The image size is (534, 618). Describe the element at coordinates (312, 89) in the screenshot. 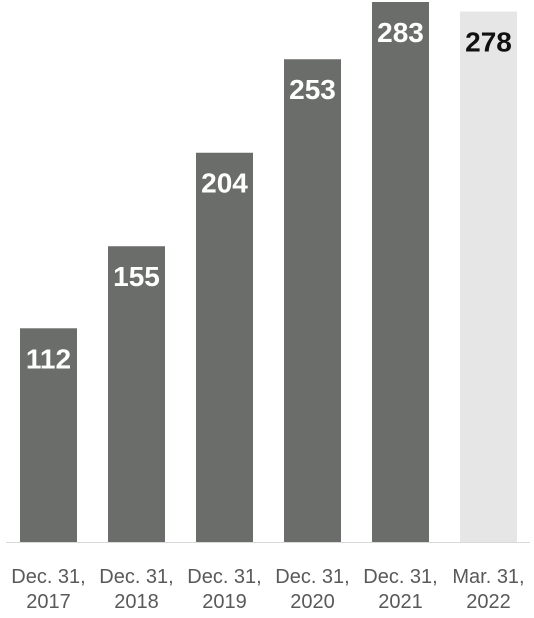

I see `data-label: 253` at that location.